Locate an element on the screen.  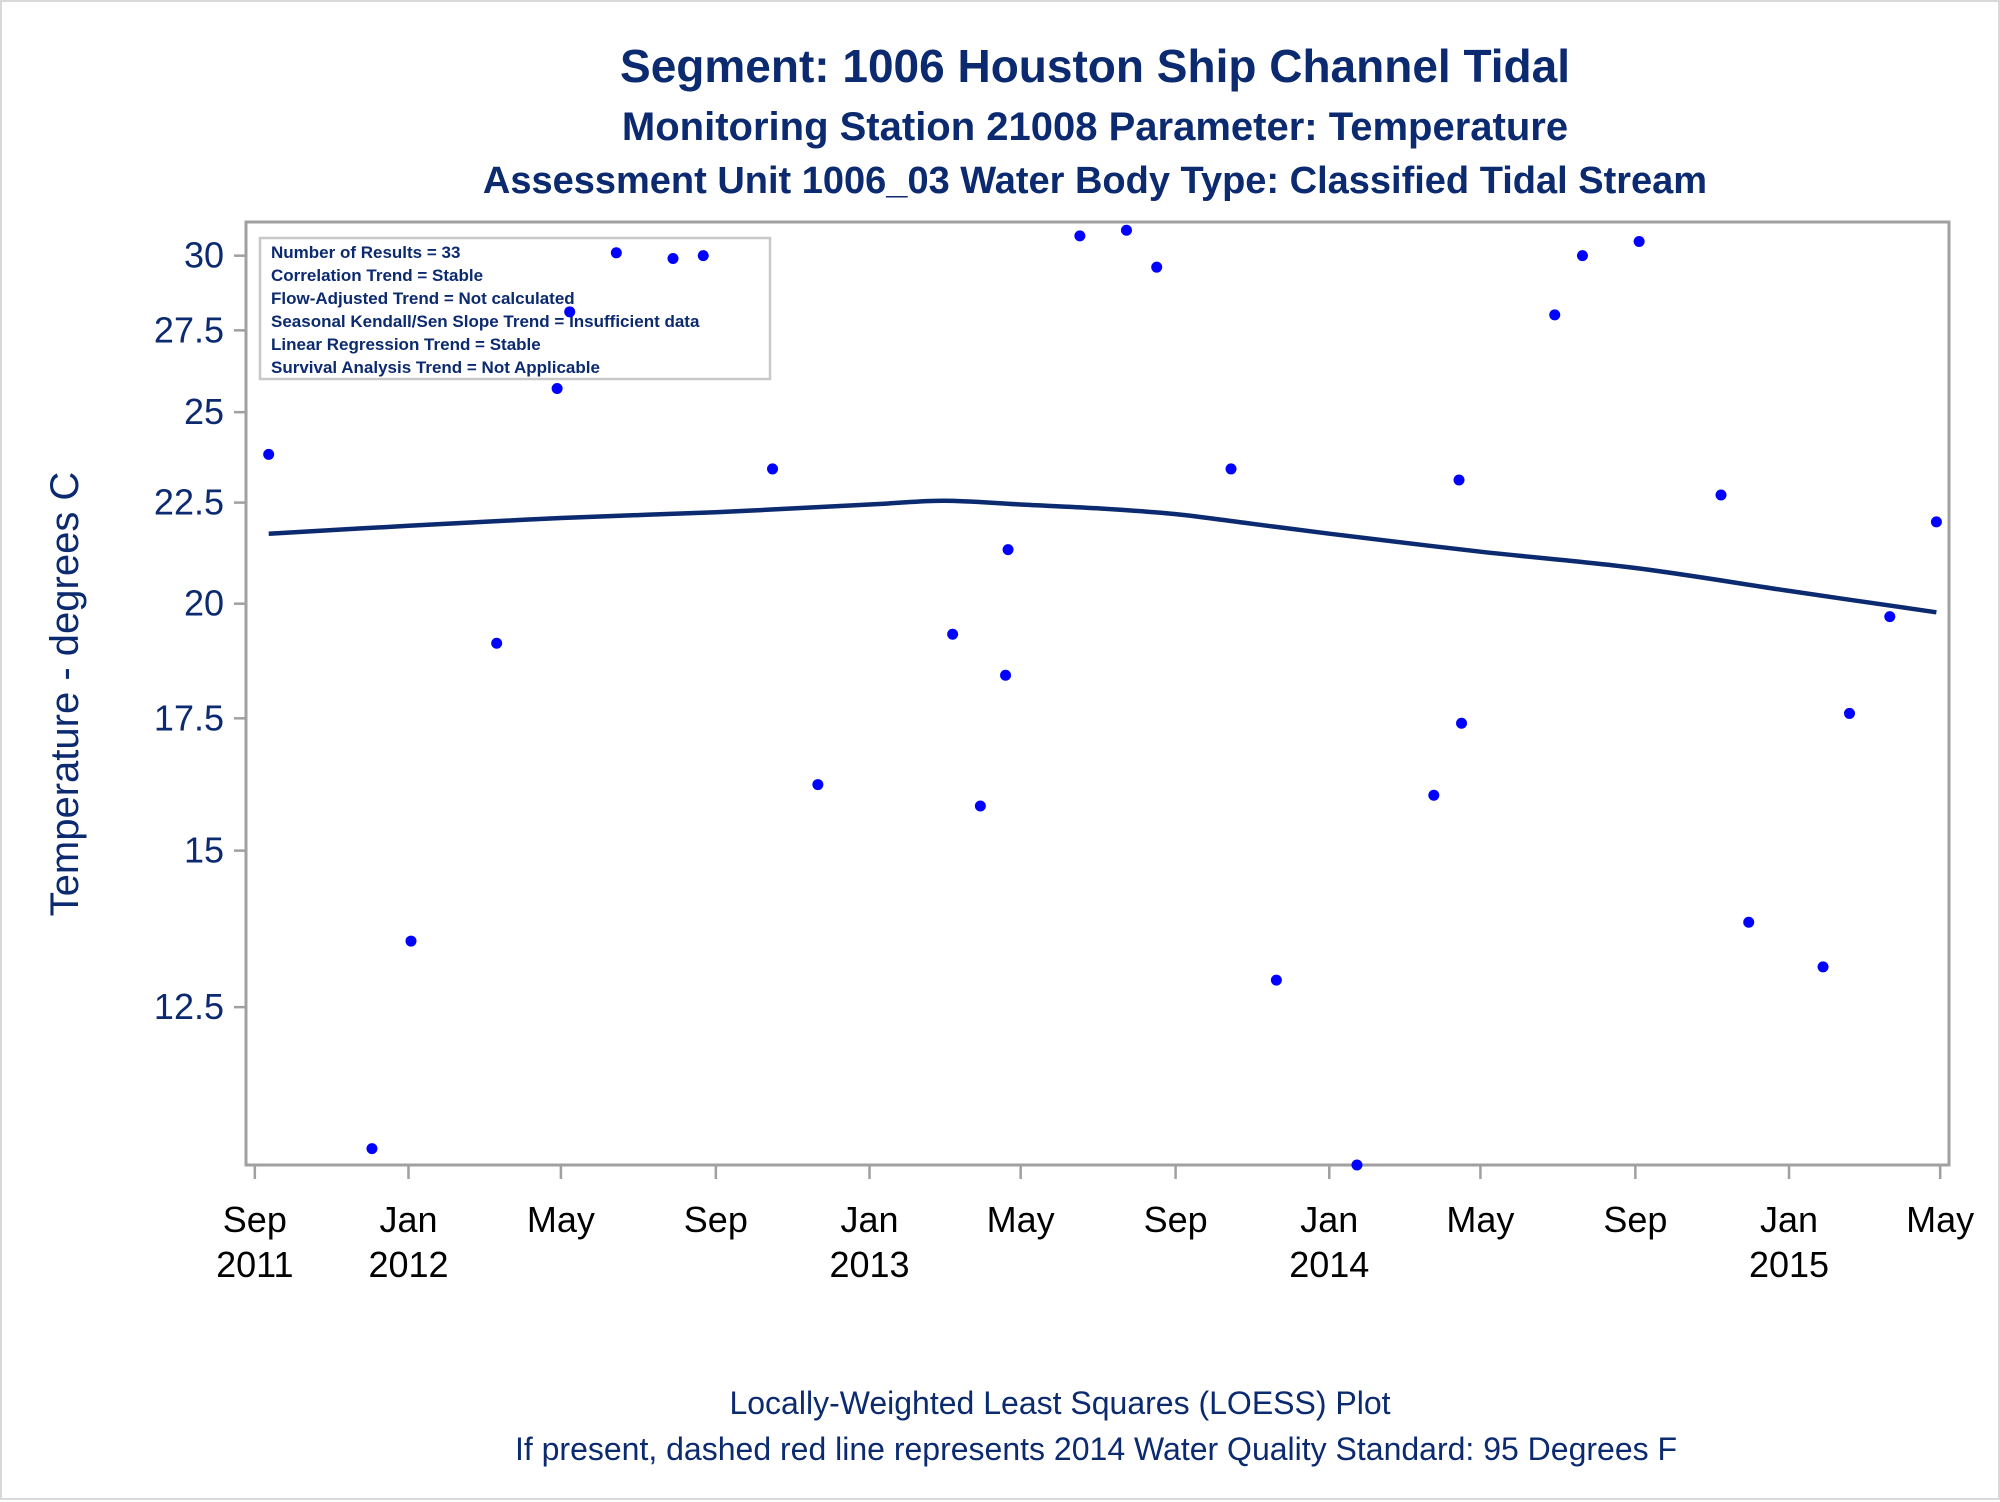
y-tick-label: 15 is located at coordinates (204, 850).